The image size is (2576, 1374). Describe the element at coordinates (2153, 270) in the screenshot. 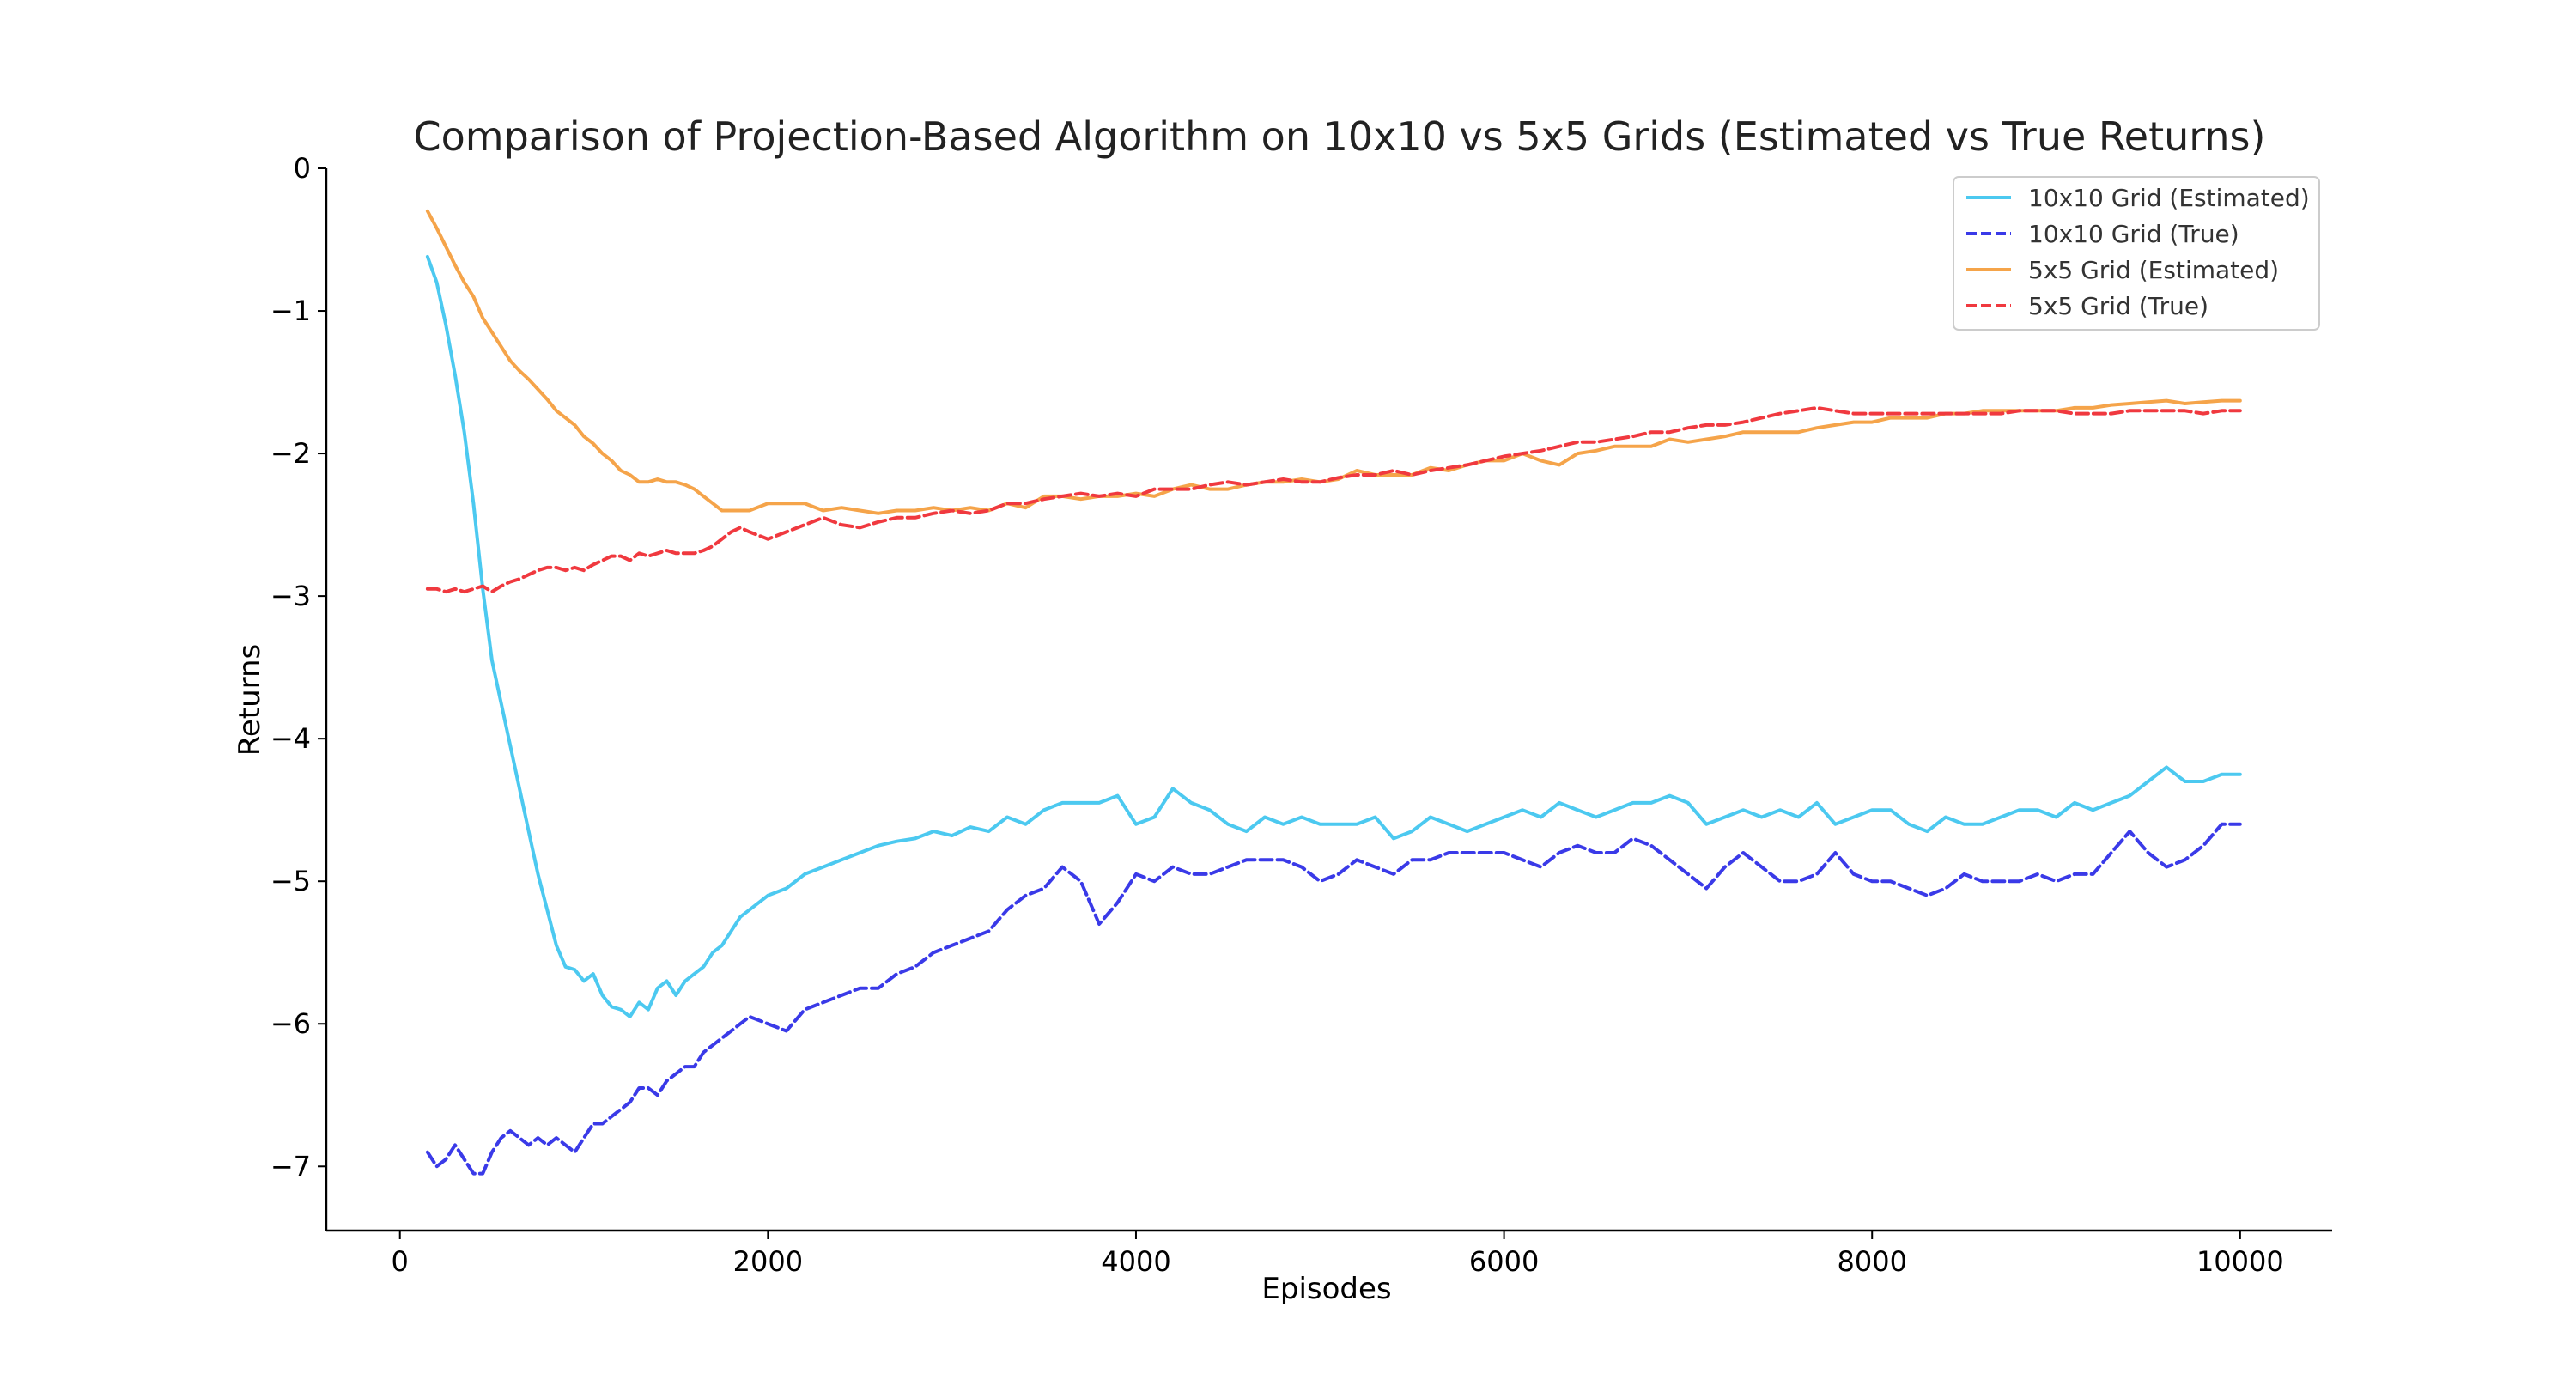

I see `legend-label: 5x5 Grid (Estimated)` at that location.